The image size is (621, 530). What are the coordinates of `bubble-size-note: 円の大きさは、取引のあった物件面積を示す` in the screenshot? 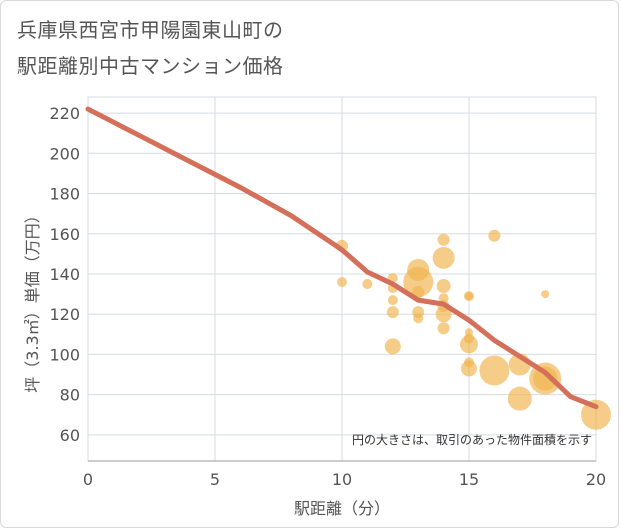 It's located at (472, 439).